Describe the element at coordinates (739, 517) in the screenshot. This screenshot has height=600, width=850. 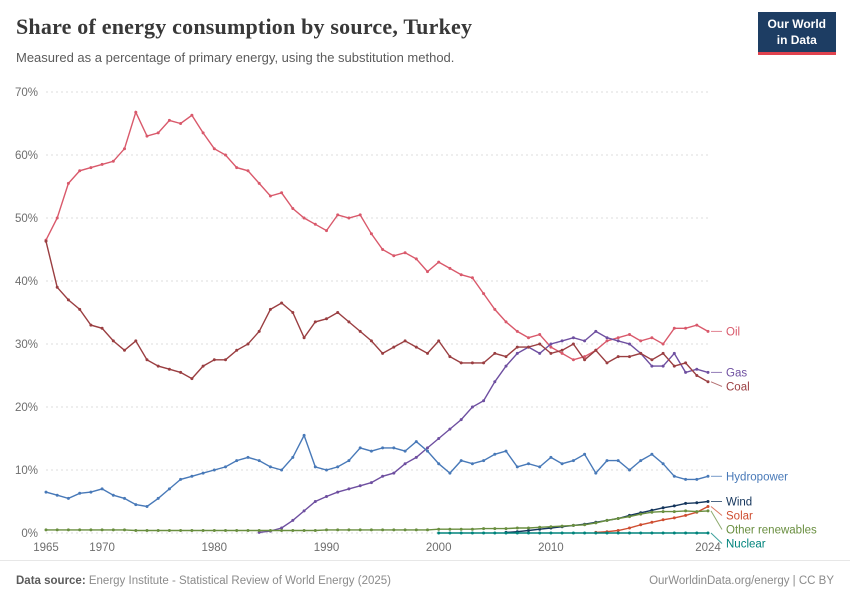
I see `series-end-label-solar: Solar` at that location.